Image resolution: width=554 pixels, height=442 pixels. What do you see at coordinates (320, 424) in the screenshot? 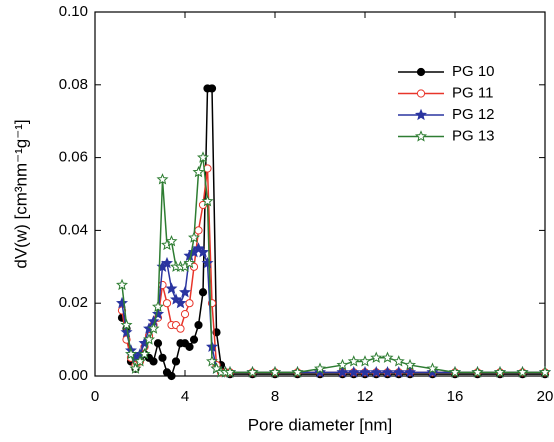
I see `x-axis-title: Pore diameter [nm]` at bounding box center [320, 424].